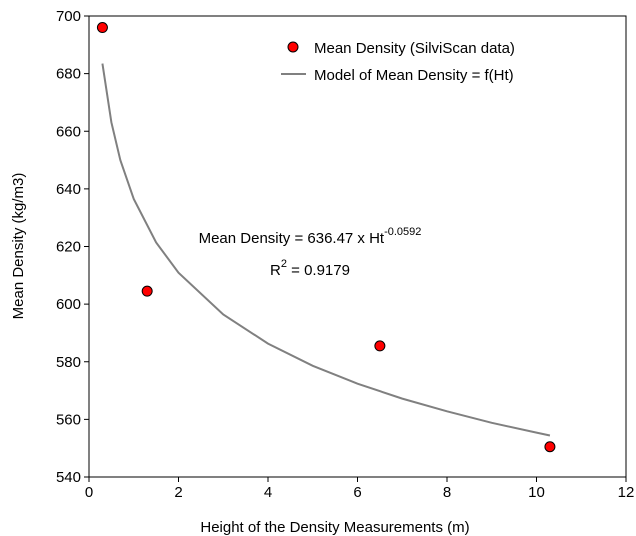 The width and height of the screenshot is (636, 536). What do you see at coordinates (292, 238) in the screenshot?
I see `annotation-text: Mean Density = 636.47 x Ht` at bounding box center [292, 238].